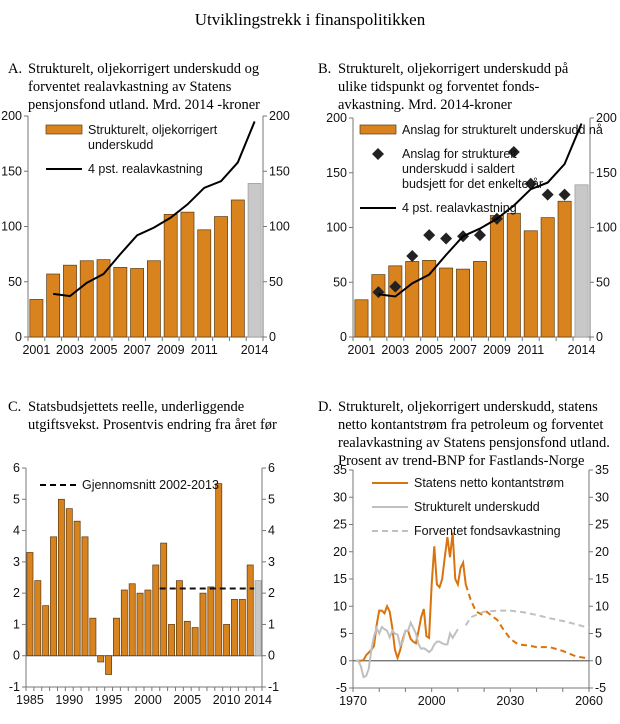  I want to click on x-tick-label: 1995, so click(109, 700).